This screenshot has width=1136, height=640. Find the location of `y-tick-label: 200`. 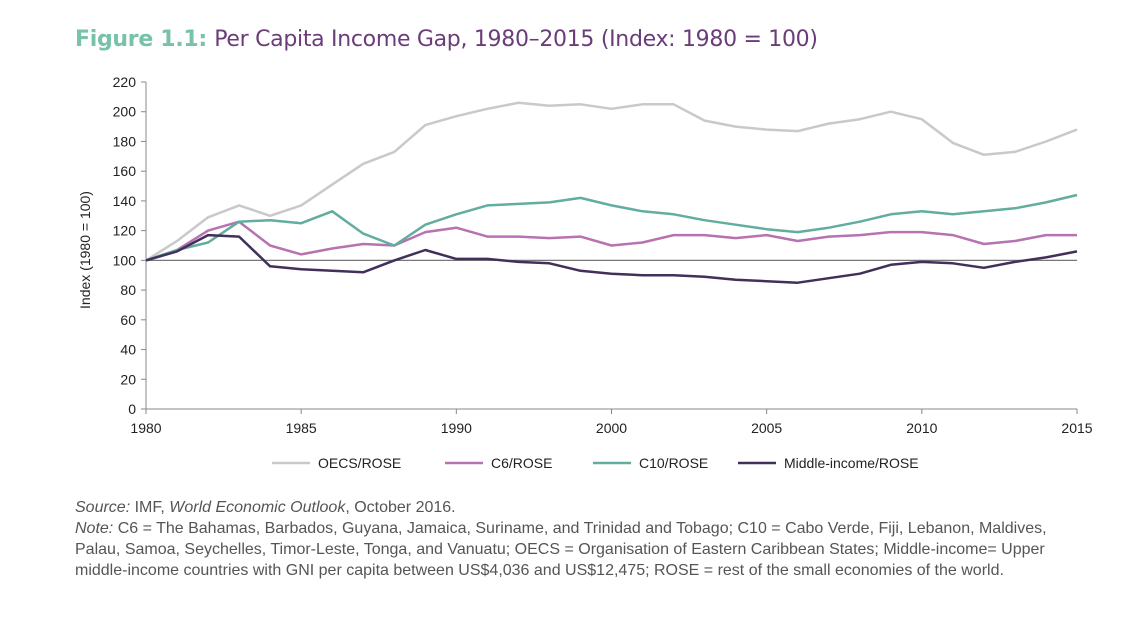

y-tick-label: 200 is located at coordinates (125, 112).